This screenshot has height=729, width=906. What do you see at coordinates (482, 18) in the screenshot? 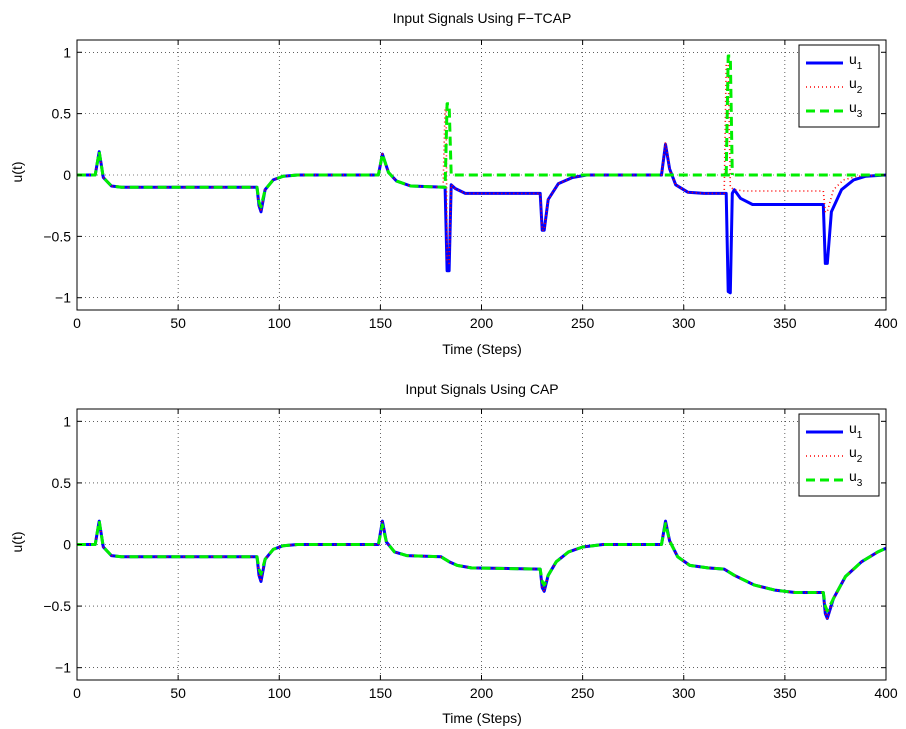
I see `chart-title: Input Signals Using F−TCAP` at bounding box center [482, 18].